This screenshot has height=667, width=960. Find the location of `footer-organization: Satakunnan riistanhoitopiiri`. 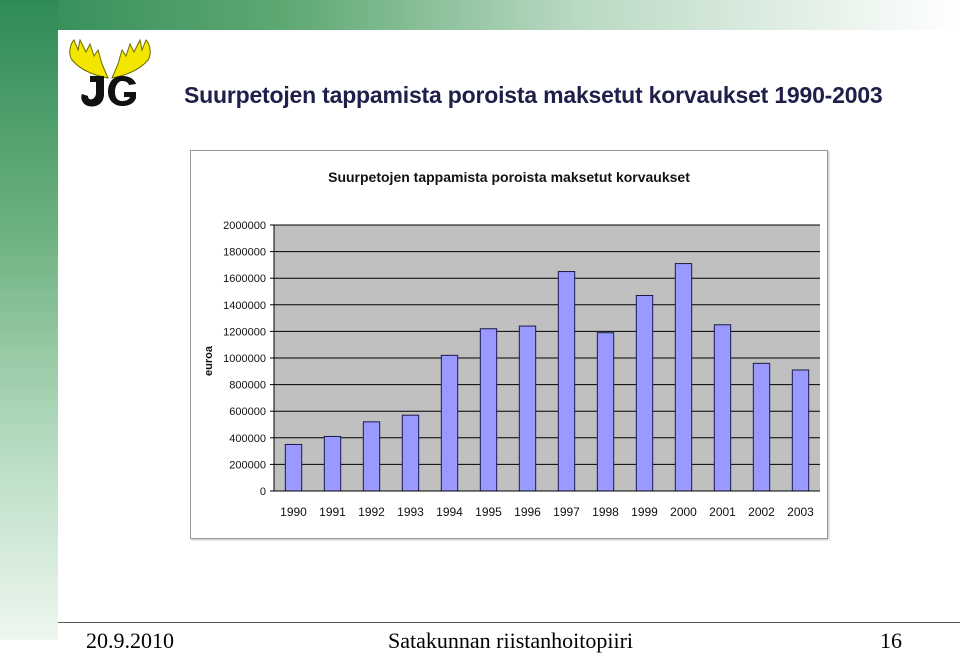

footer-organization: Satakunnan riistanhoitopiiri is located at coordinates (511, 640).